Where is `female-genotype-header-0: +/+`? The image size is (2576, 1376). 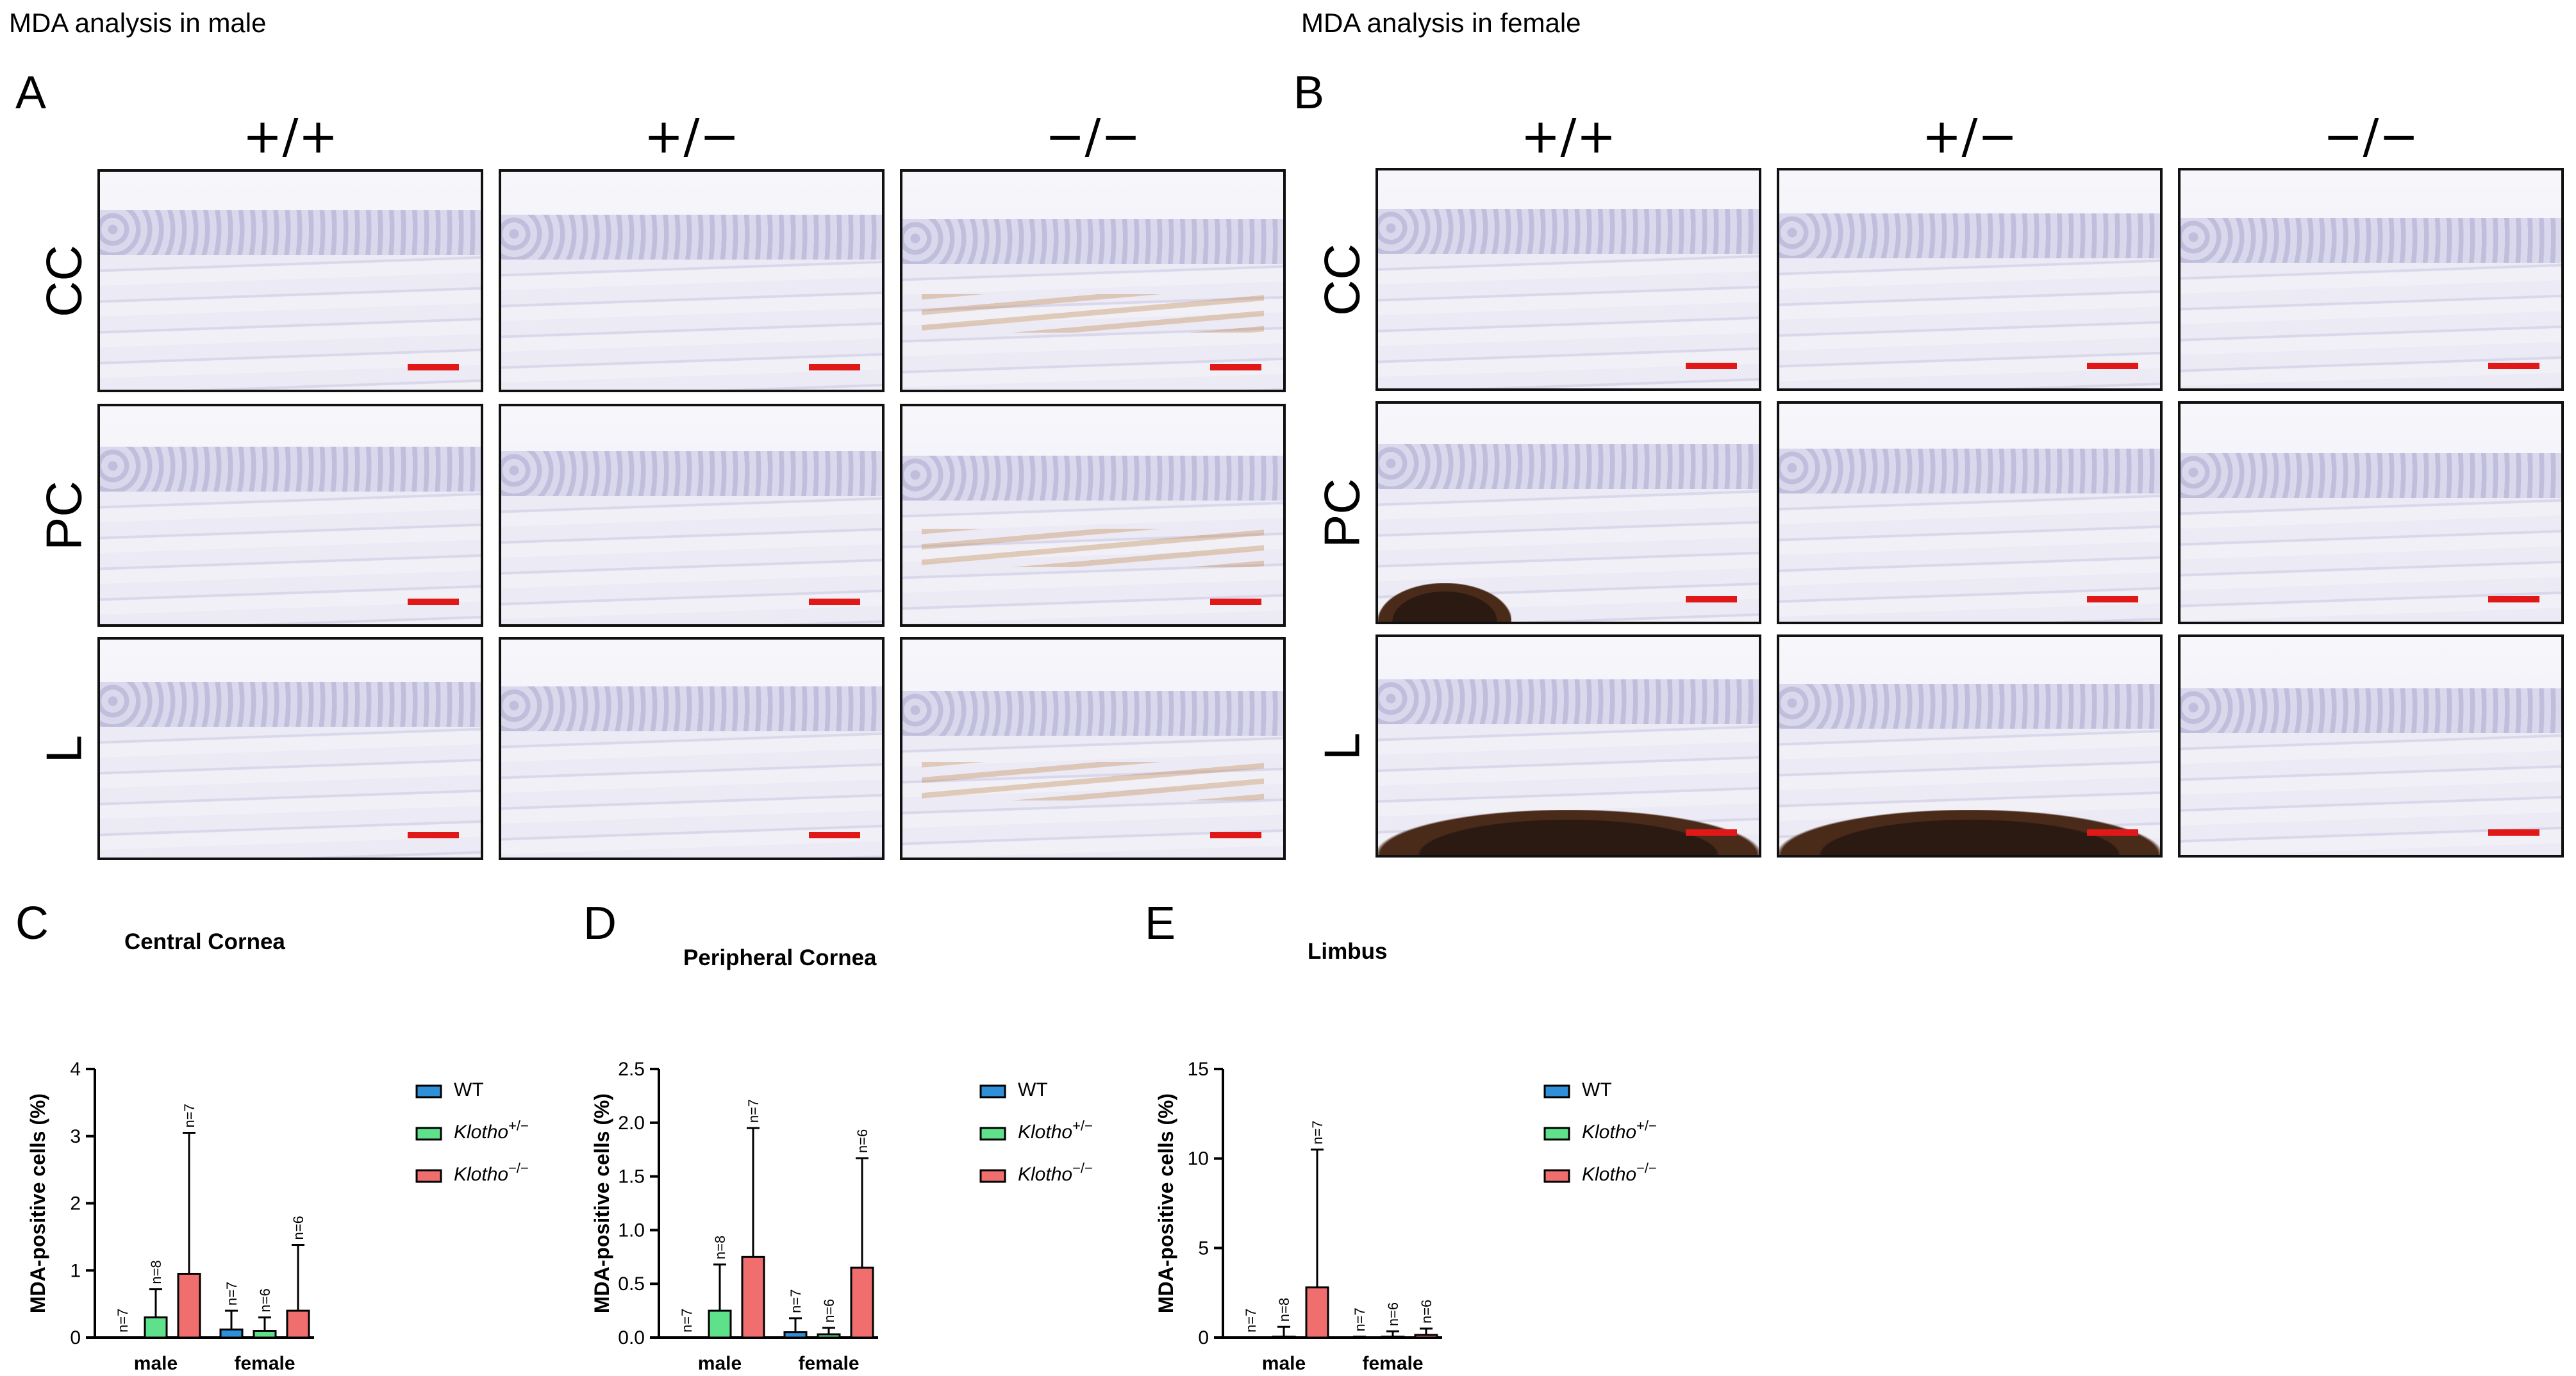
female-genotype-header-0: +/+ is located at coordinates (1568, 136).